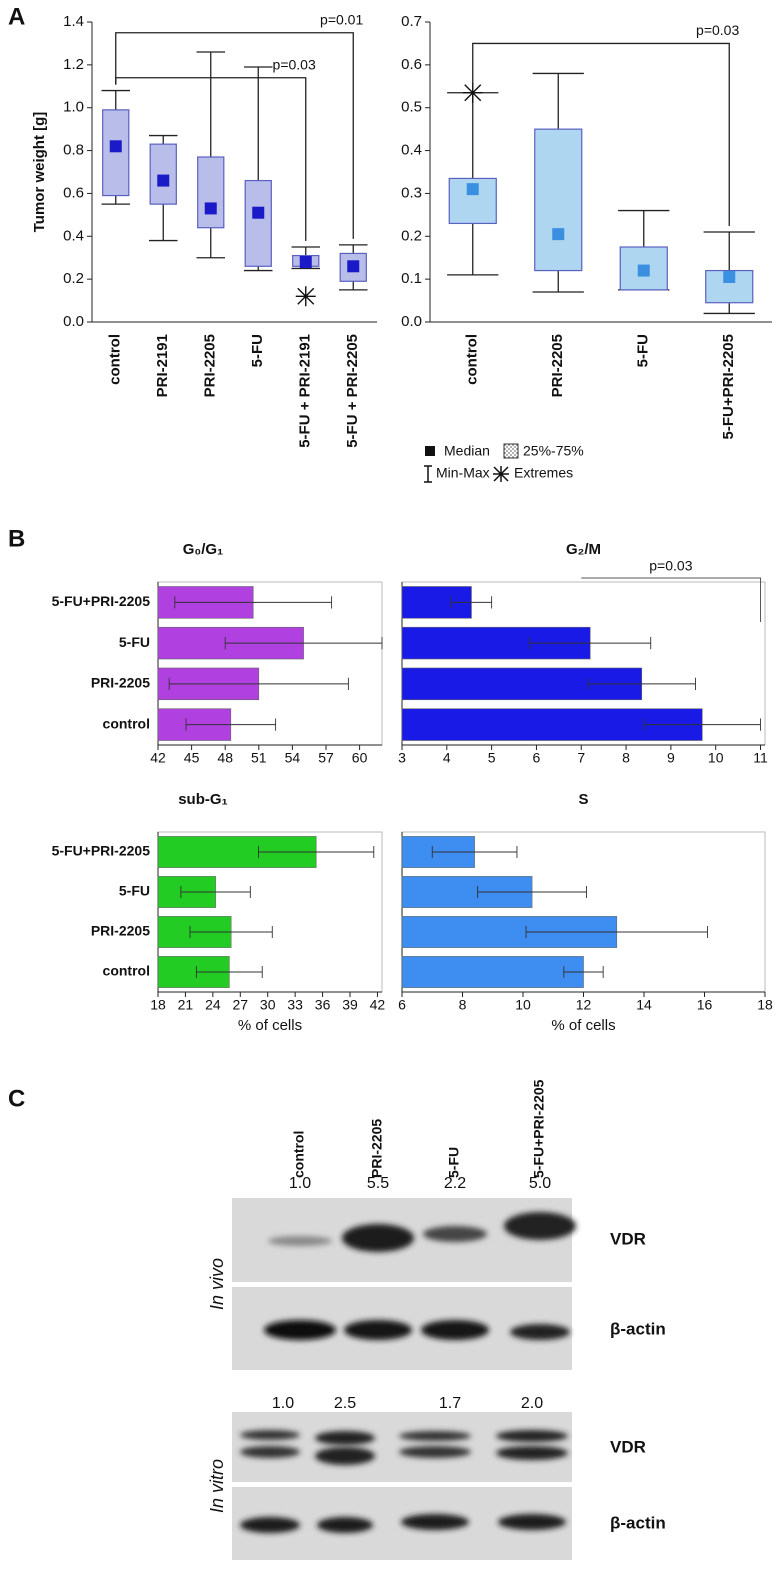  I want to click on x-tick-label: 36, so click(323, 1005).